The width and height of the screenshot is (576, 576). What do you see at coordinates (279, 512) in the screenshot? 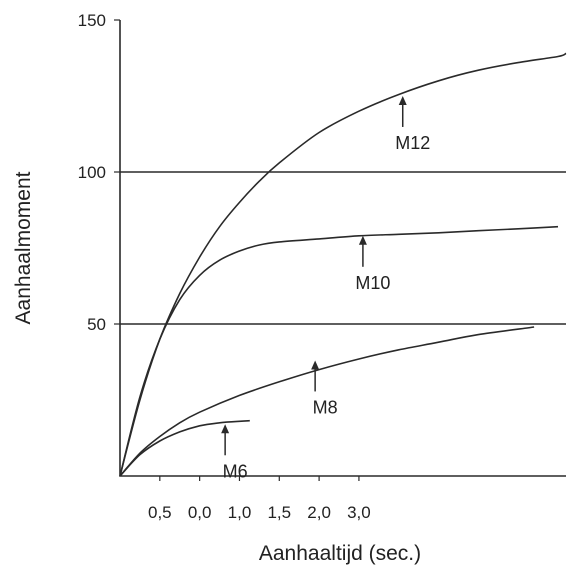
I see `x-tick-label: 1,5` at bounding box center [279, 512].